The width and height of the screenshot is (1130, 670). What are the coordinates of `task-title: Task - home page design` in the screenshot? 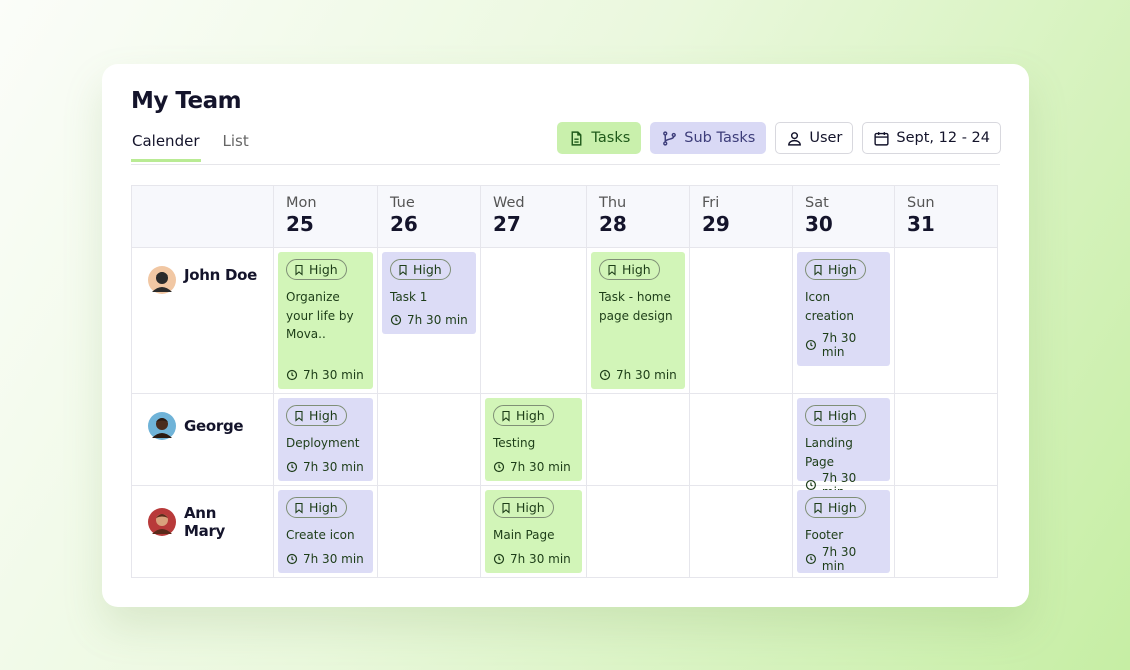 It's located at (636, 306).